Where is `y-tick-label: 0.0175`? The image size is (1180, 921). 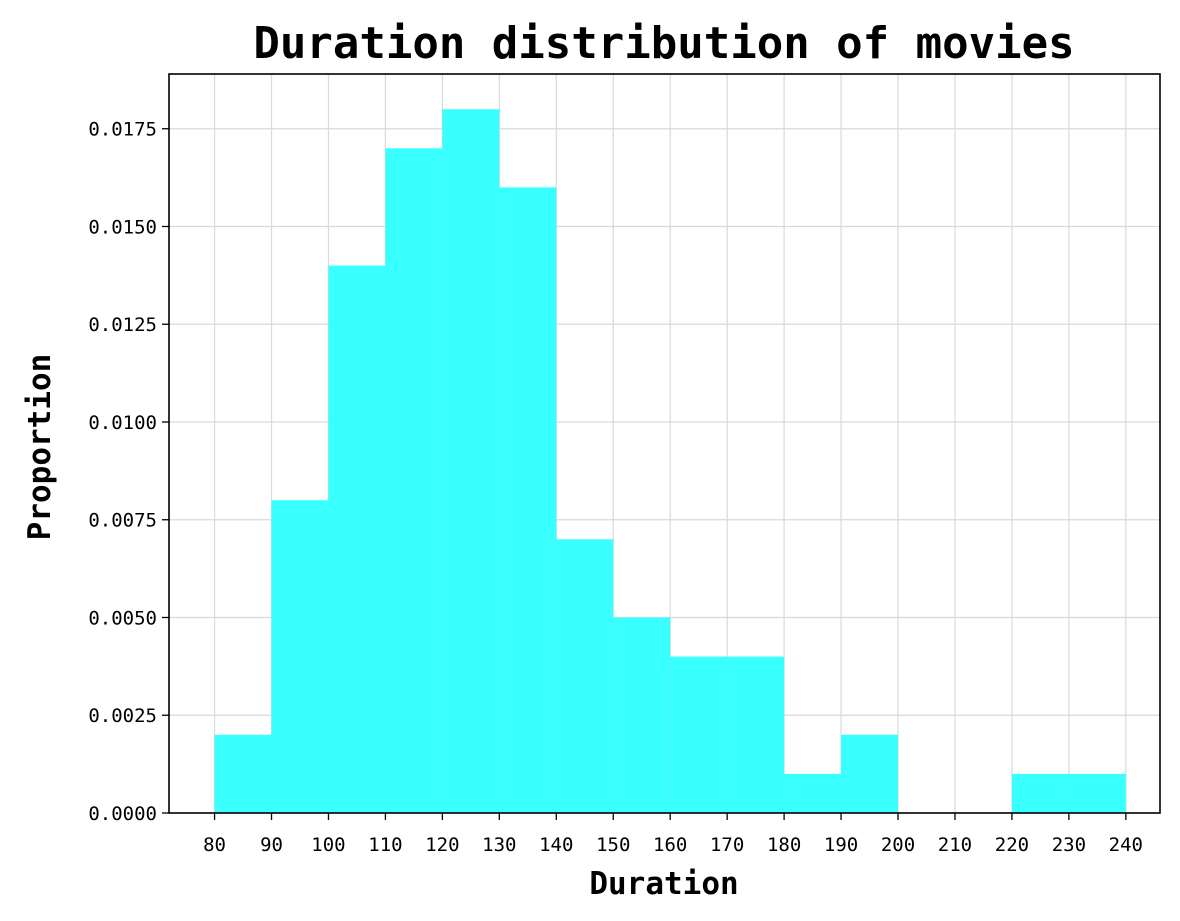
y-tick-label: 0.0175 is located at coordinates (122, 130).